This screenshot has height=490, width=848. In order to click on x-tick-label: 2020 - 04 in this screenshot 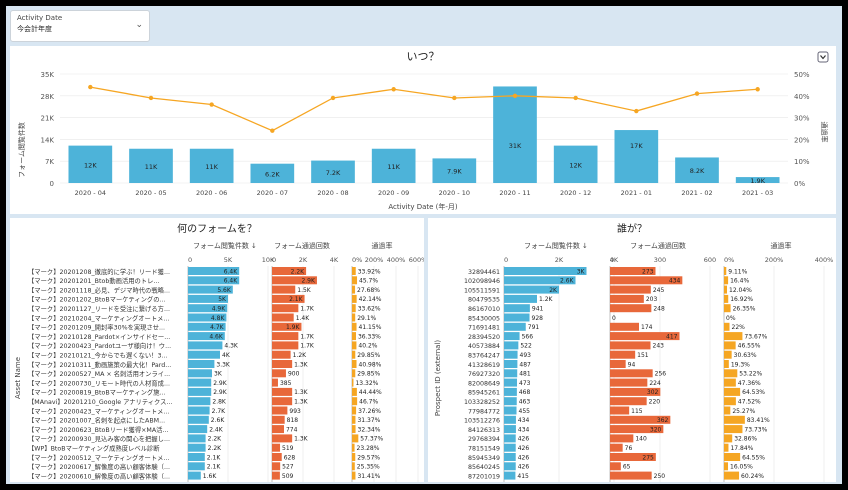, I will do `click(90, 193)`.